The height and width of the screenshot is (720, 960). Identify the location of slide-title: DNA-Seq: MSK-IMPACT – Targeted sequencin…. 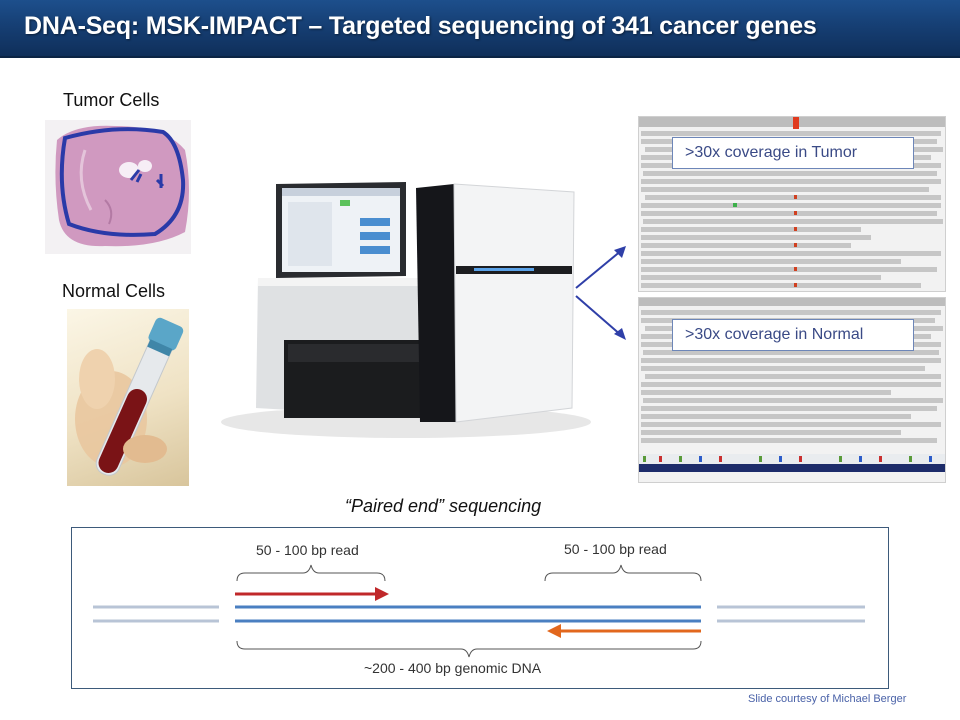
(420, 26).